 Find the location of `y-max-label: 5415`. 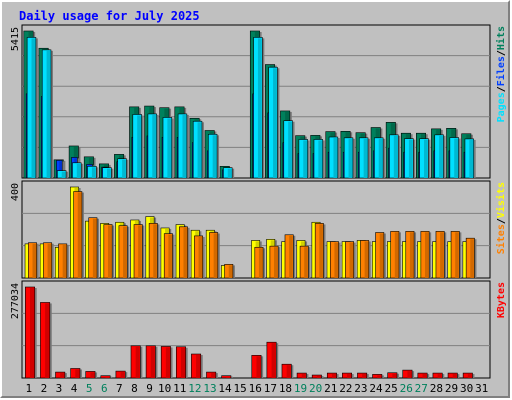

y-max-label: 5415 is located at coordinates (15, 39).